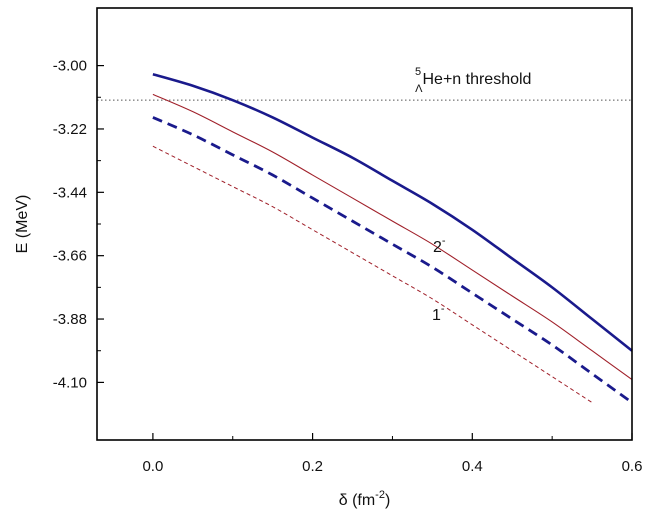 This screenshot has height=513, width=646. What do you see at coordinates (152, 466) in the screenshot?
I see `x-tick-label: 0.0` at bounding box center [152, 466].